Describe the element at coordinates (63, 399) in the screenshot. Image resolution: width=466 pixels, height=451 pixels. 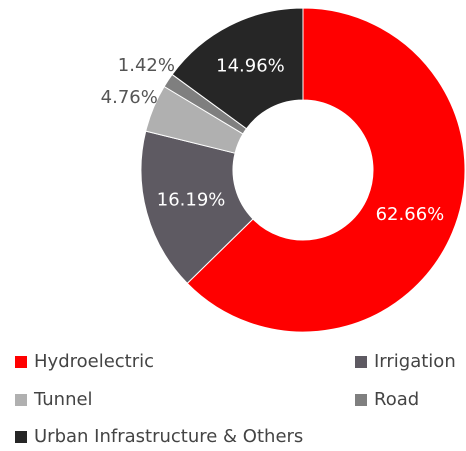
I see `legend-label: Tunnel` at that location.